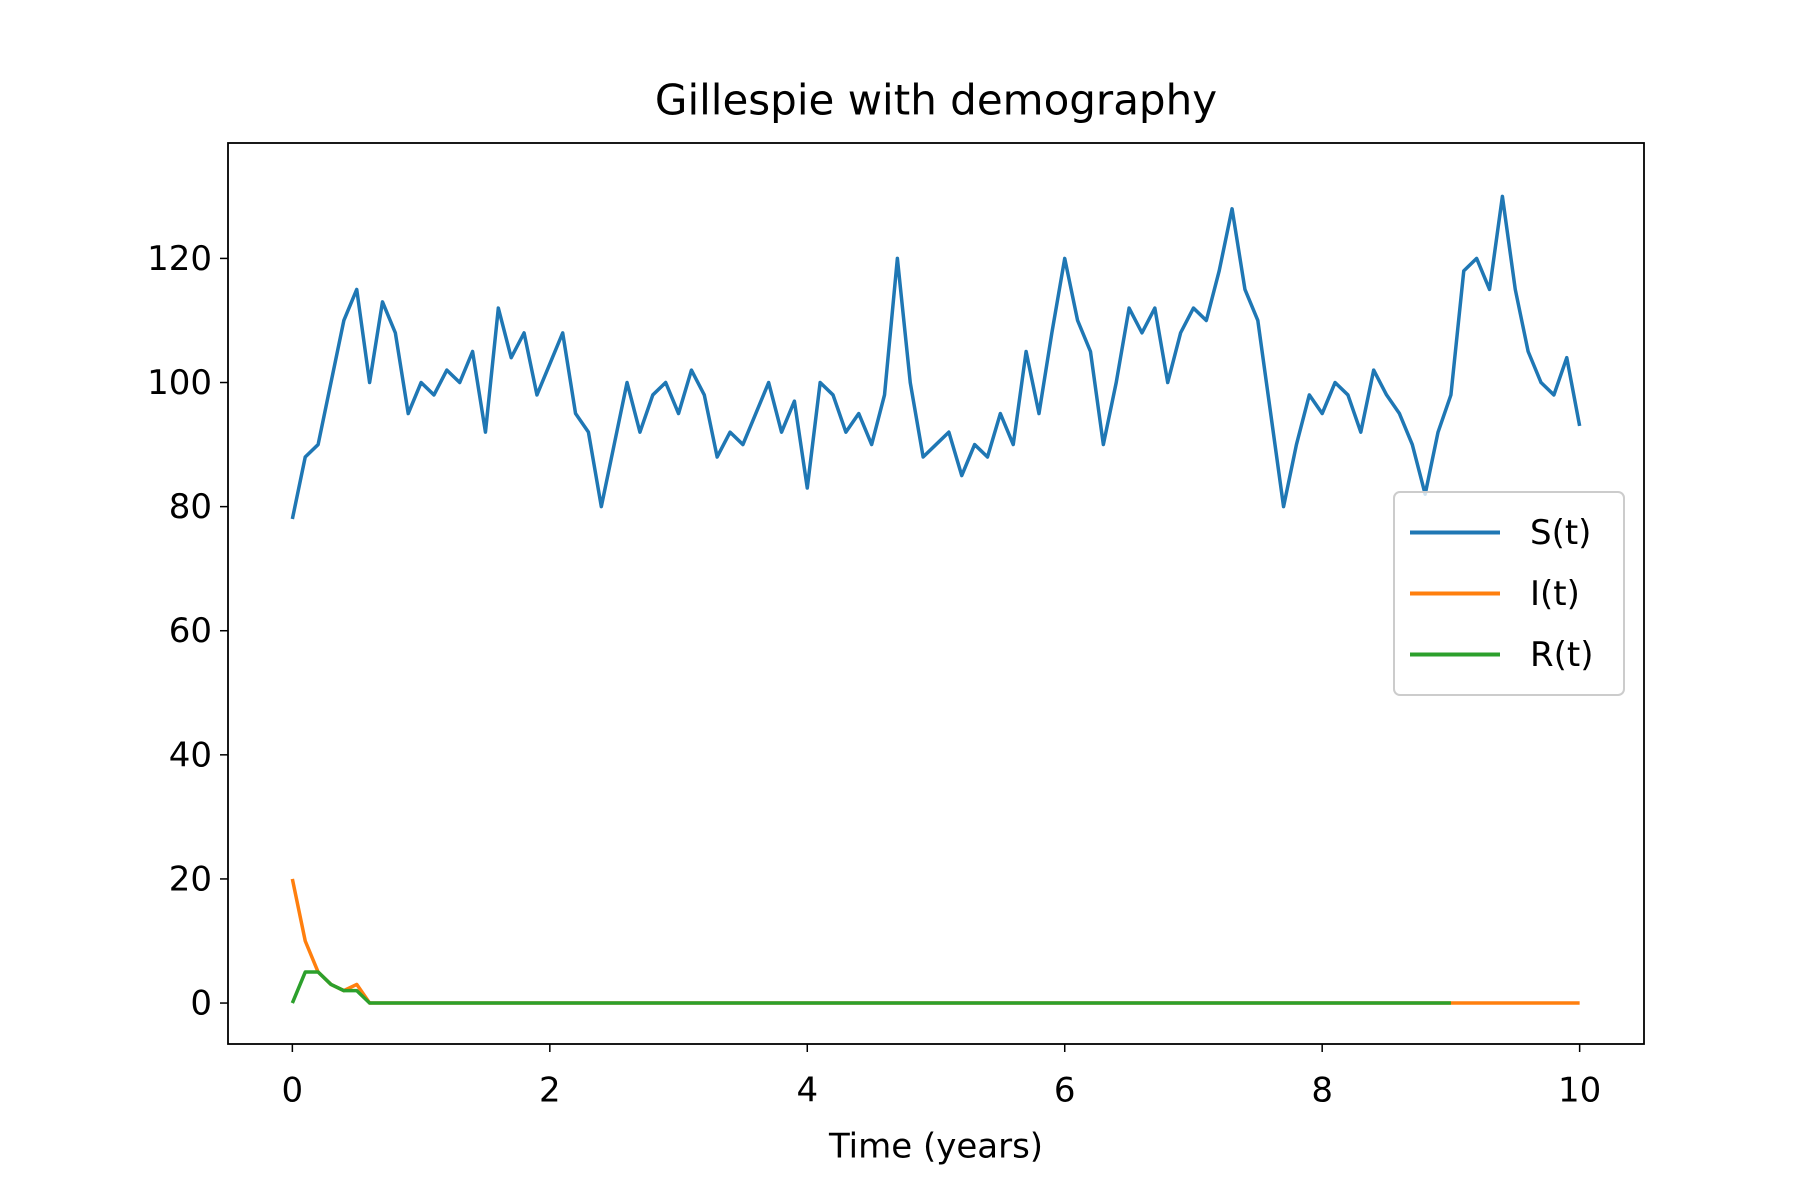  Describe the element at coordinates (1561, 655) in the screenshot. I see `legend-label: R(t)` at that location.